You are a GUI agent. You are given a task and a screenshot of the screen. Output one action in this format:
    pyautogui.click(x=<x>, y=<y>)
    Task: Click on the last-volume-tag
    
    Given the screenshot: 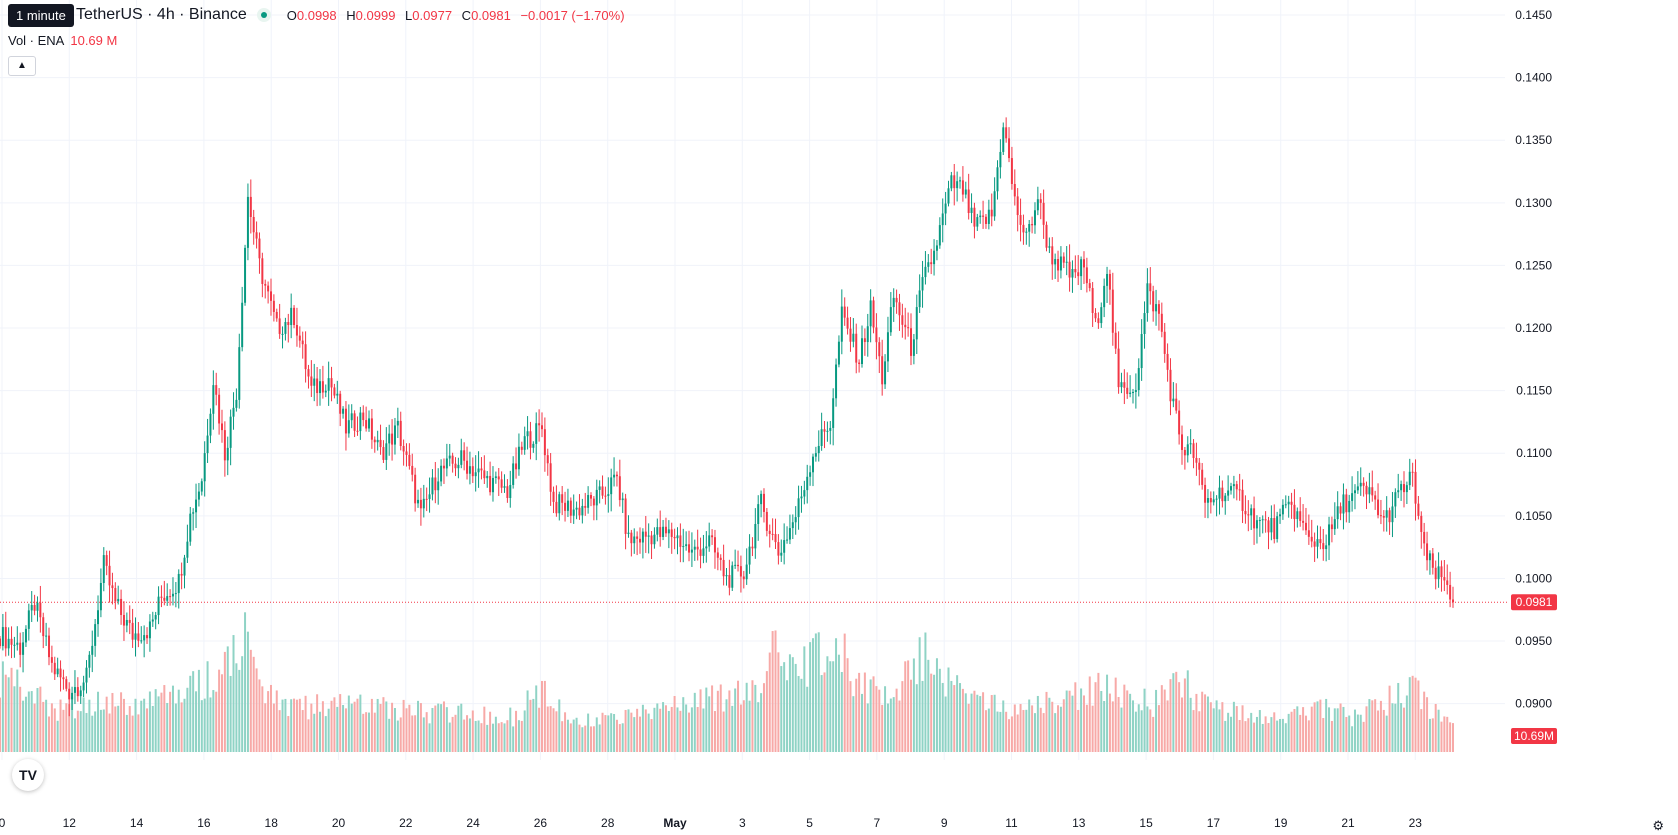 What is the action you would take?
    pyautogui.click(x=1534, y=736)
    